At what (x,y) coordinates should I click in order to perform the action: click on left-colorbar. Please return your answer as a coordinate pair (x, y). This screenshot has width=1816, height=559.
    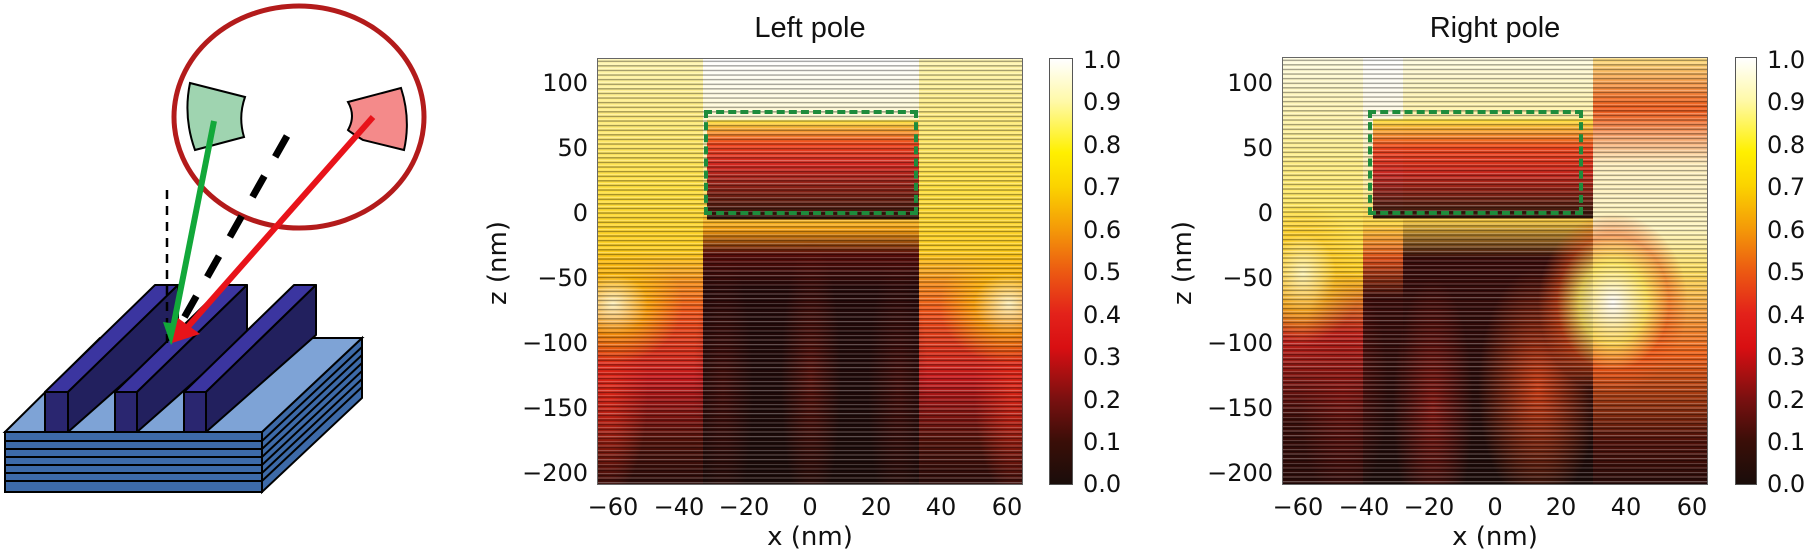
    Looking at the image, I should click on (1061, 271).